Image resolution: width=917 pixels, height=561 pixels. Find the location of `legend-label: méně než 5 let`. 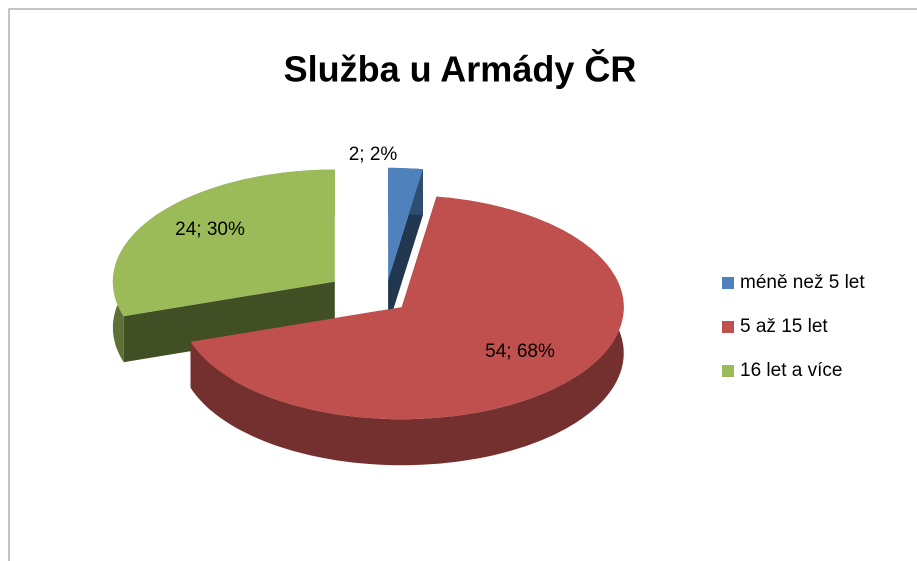

legend-label: méně než 5 let is located at coordinates (802, 282).